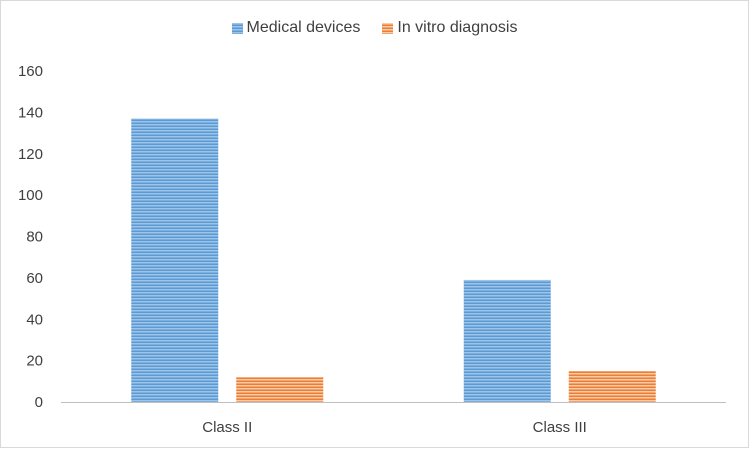 The width and height of the screenshot is (750, 449). I want to click on chart-legend: Medical devices In vitro diagnosis, so click(374, 28).